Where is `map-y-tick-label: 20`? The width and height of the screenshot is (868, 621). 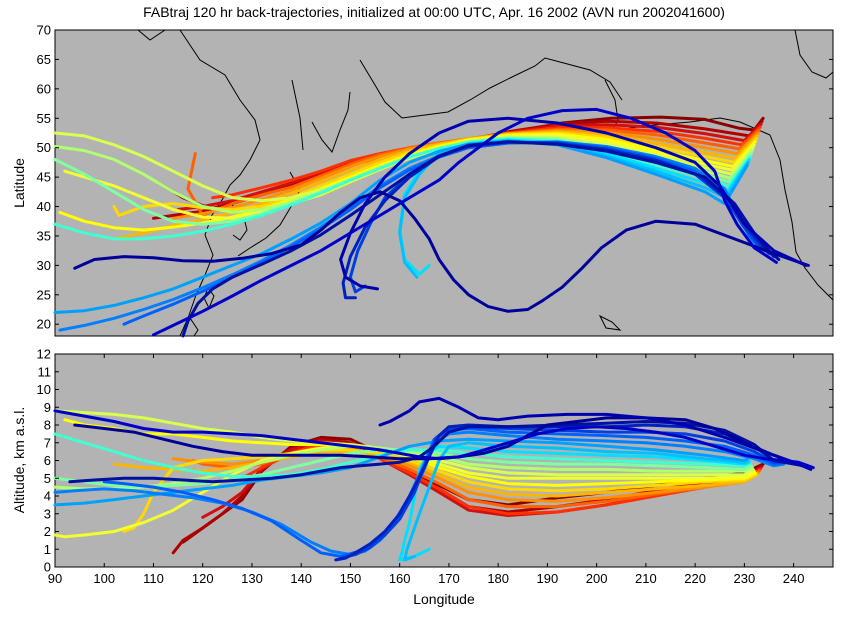
map-y-tick-label: 20 is located at coordinates (44, 324).